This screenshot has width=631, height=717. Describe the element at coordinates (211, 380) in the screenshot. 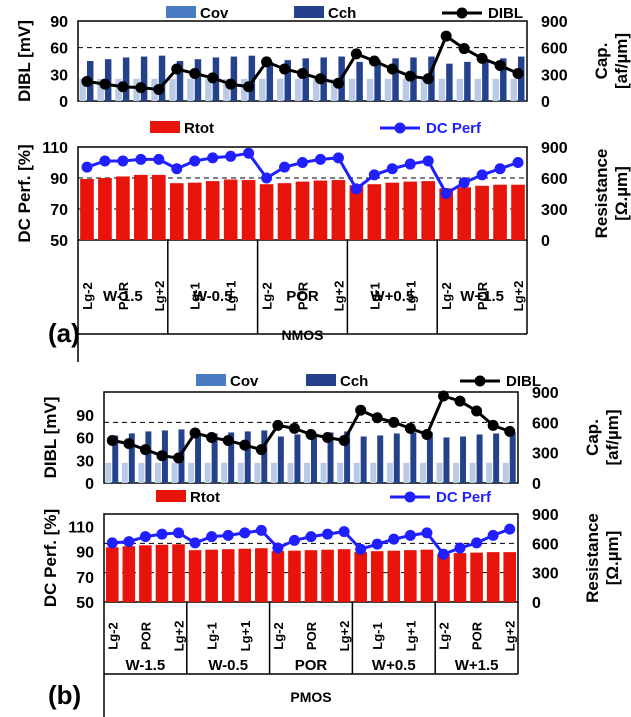

I see `b-top-legend-cov-swatch` at that location.